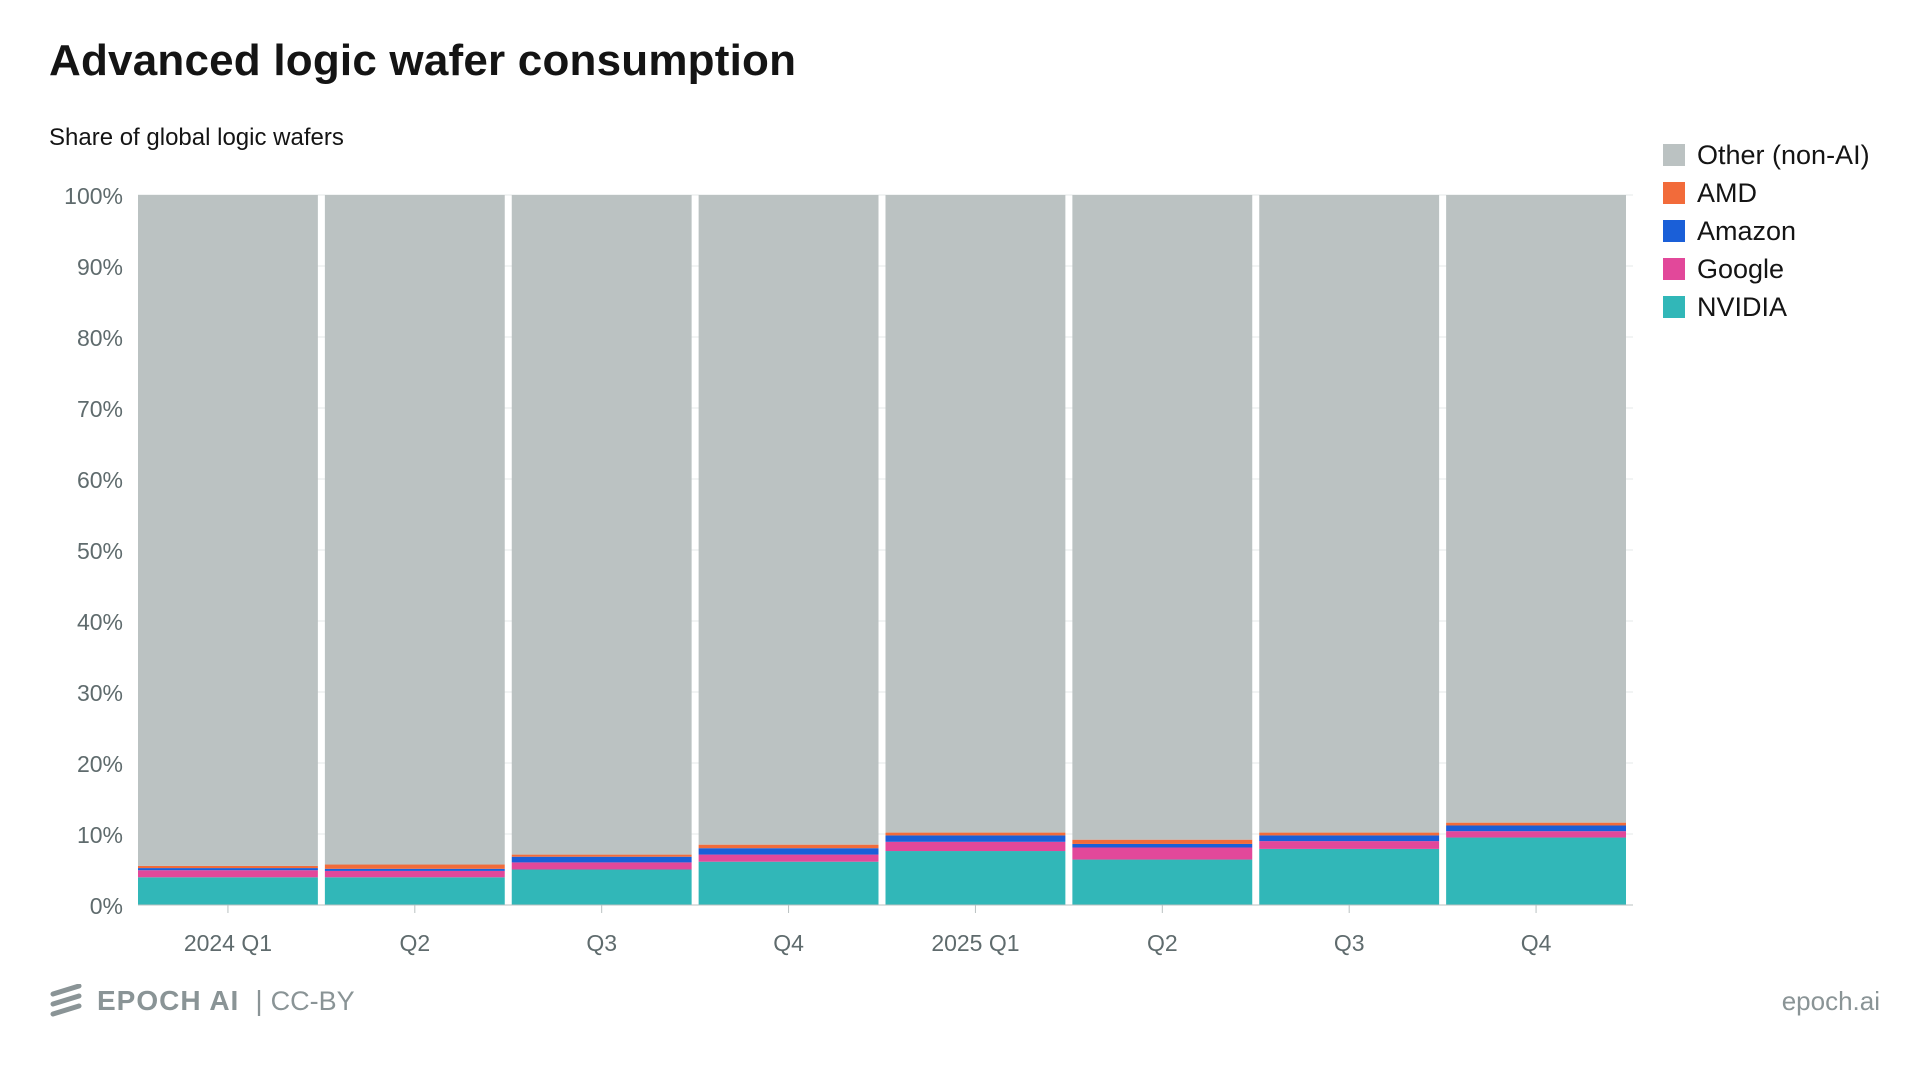  What do you see at coordinates (196, 137) in the screenshot?
I see `chart-subtitle: Share of global logic wafers` at bounding box center [196, 137].